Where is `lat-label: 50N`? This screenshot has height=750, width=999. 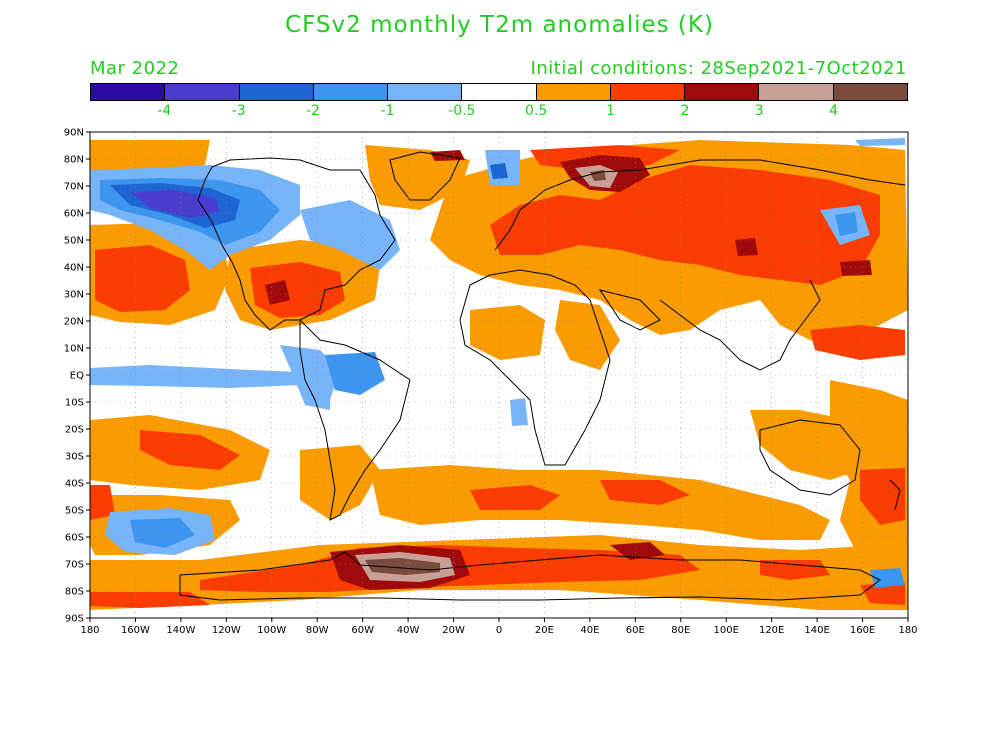
lat-label: 50N is located at coordinates (74, 241).